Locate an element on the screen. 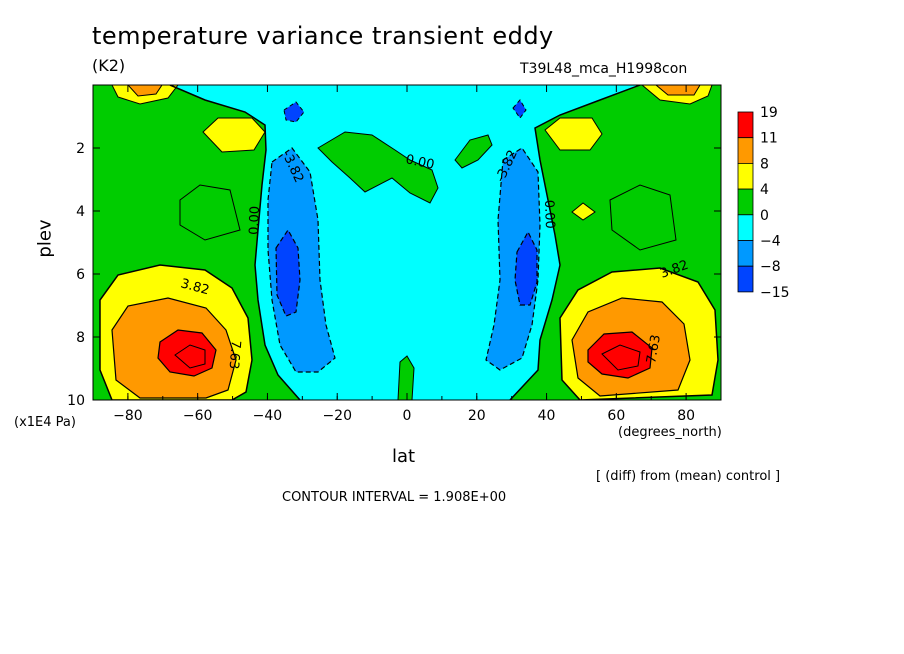  x-tick-label: 40 is located at coordinates (547, 416).